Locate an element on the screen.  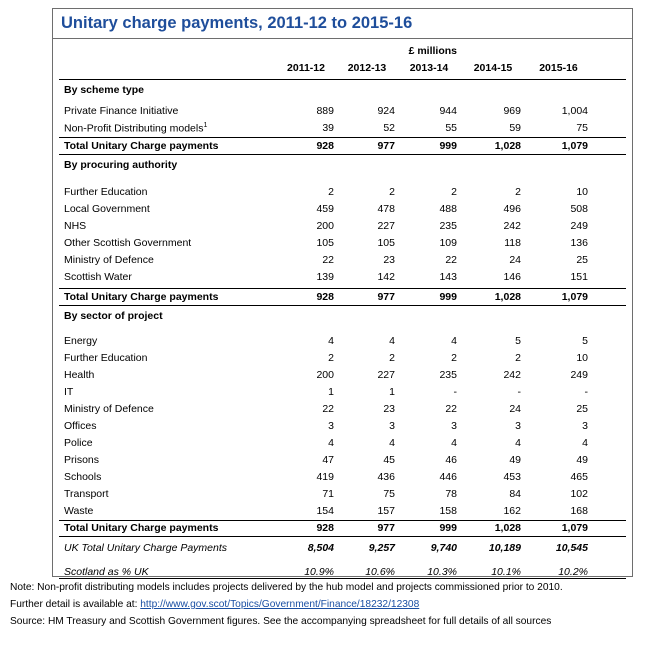
table-cell: 1 is located at coordinates (392, 392).